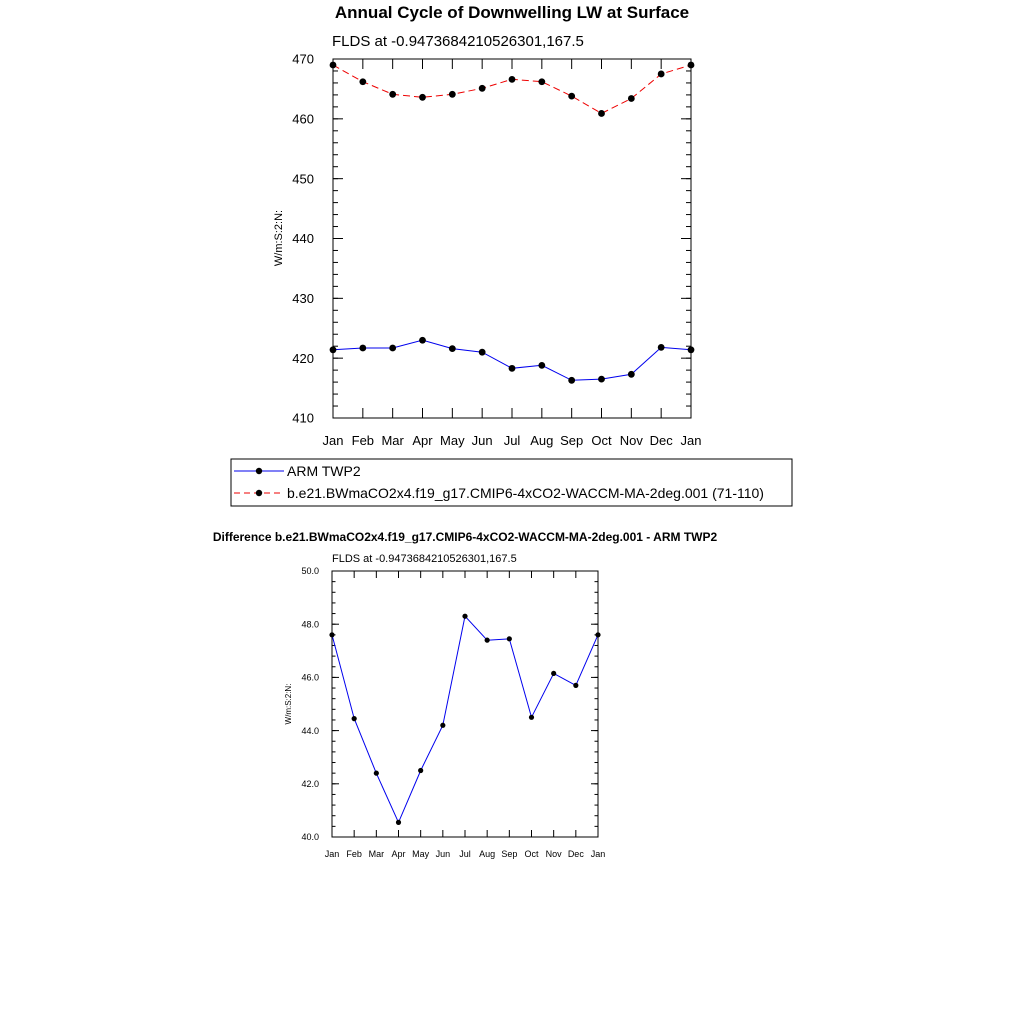  I want to click on y-tick-label: 42.0, so click(310, 784).